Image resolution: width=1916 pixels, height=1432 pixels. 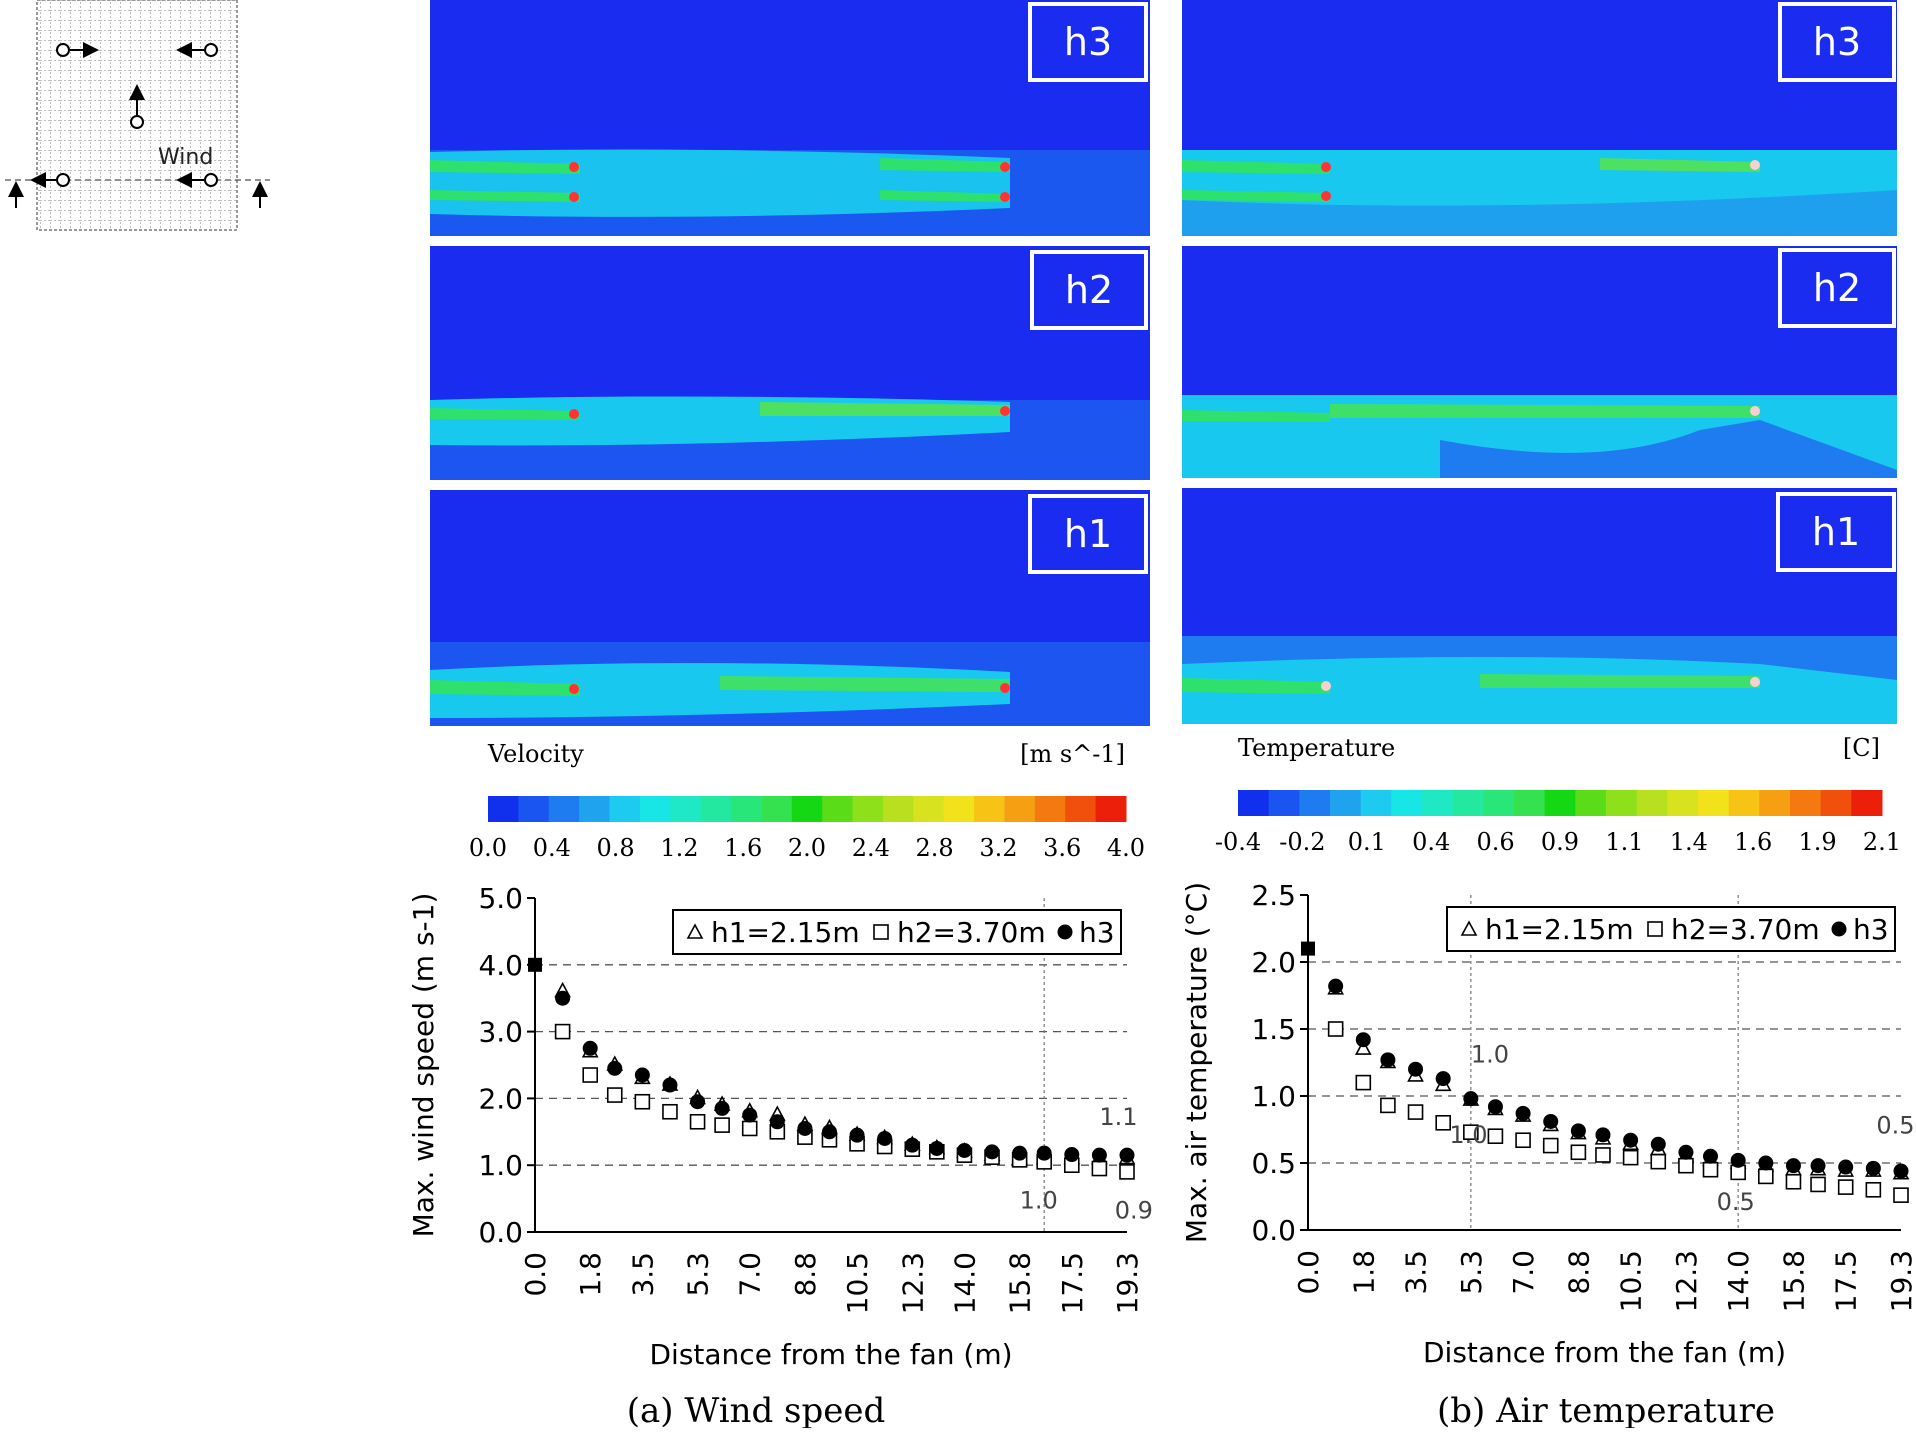 What do you see at coordinates (1496, 842) in the screenshot?
I see `colorbar-tick-label: 0.6` at bounding box center [1496, 842].